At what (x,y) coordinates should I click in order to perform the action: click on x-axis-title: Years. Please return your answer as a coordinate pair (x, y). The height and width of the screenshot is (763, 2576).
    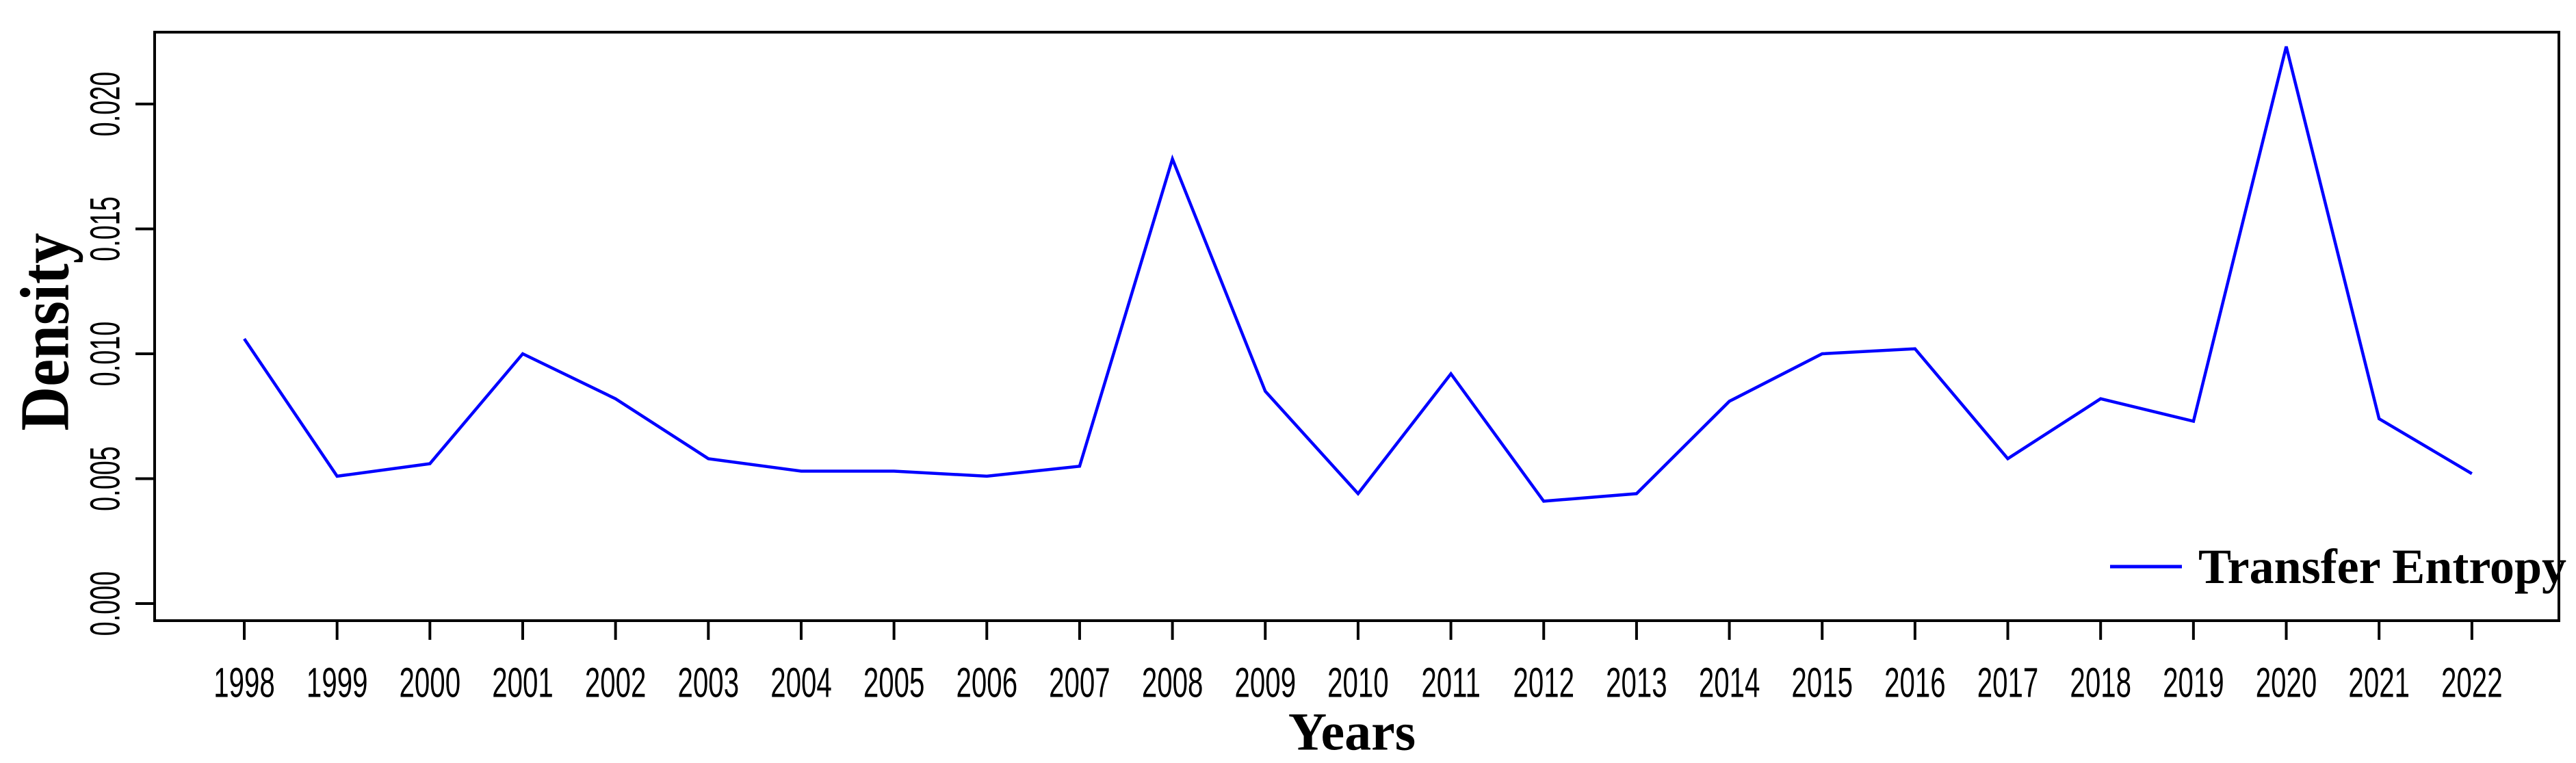
    Looking at the image, I should click on (1352, 731).